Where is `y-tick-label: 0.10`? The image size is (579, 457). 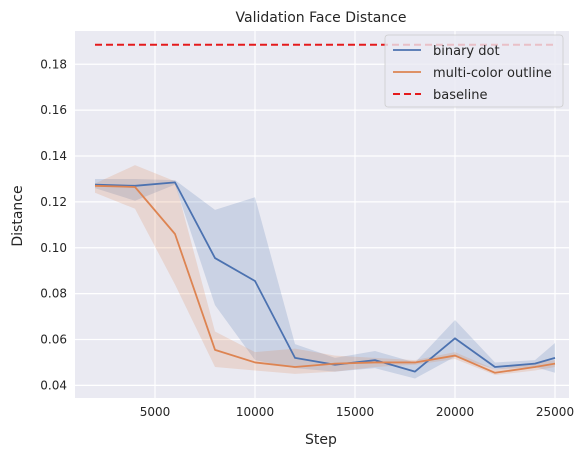 y-tick-label: 0.10 is located at coordinates (53, 248).